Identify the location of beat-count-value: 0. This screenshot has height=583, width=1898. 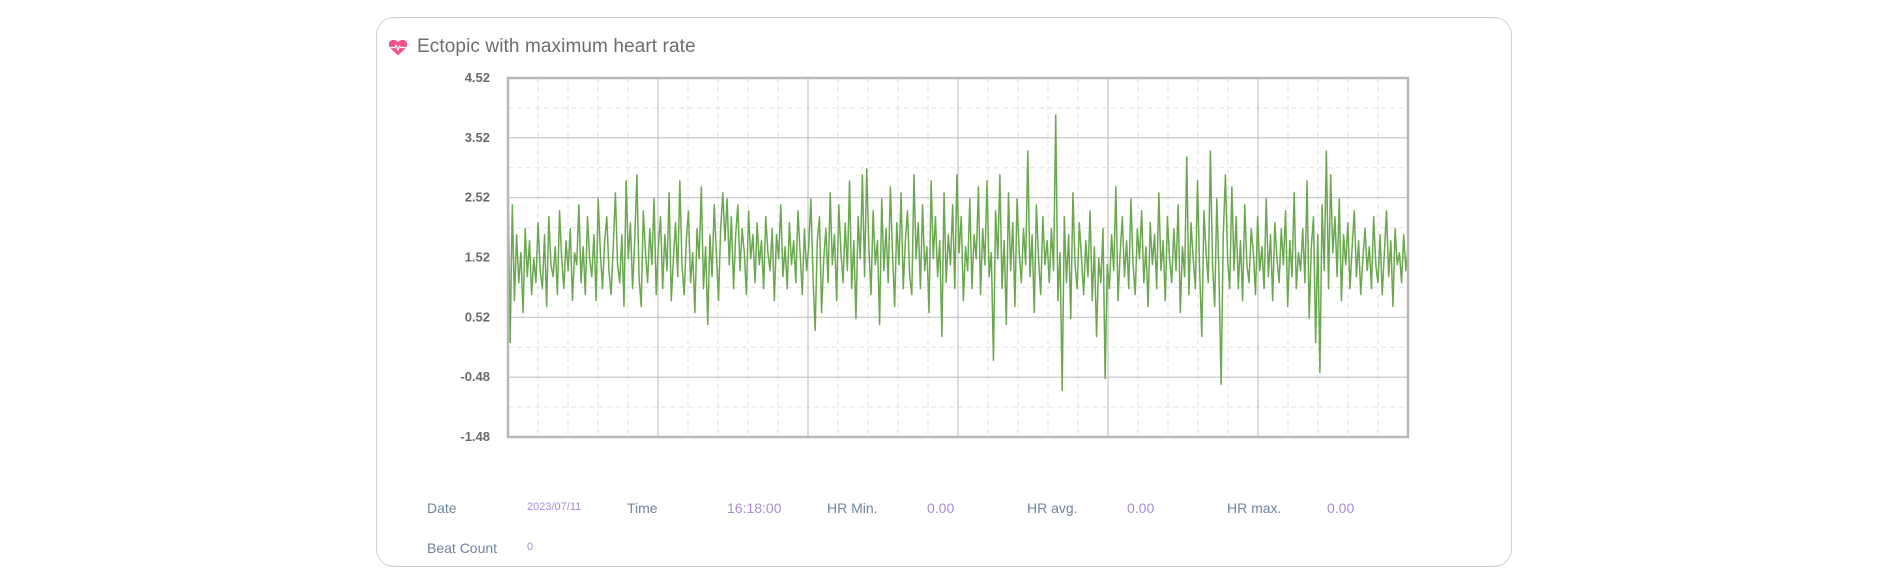
(530, 547).